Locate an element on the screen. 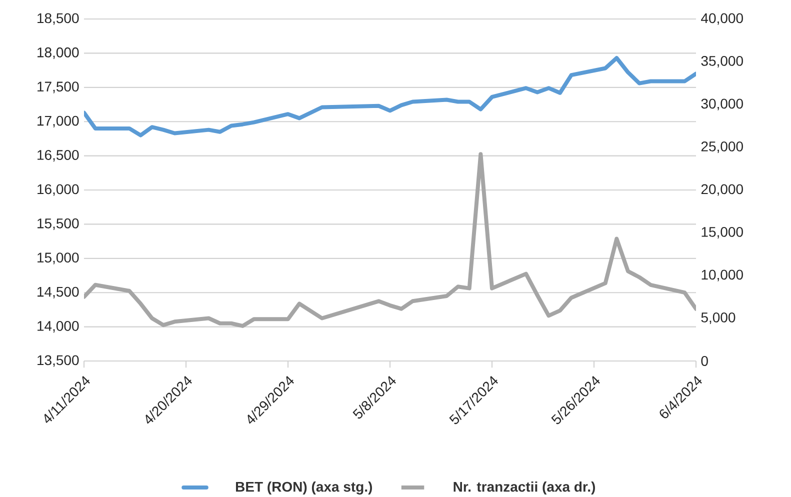 This screenshot has height=497, width=791. y2-tick-label: 10,000 is located at coordinates (722, 276).